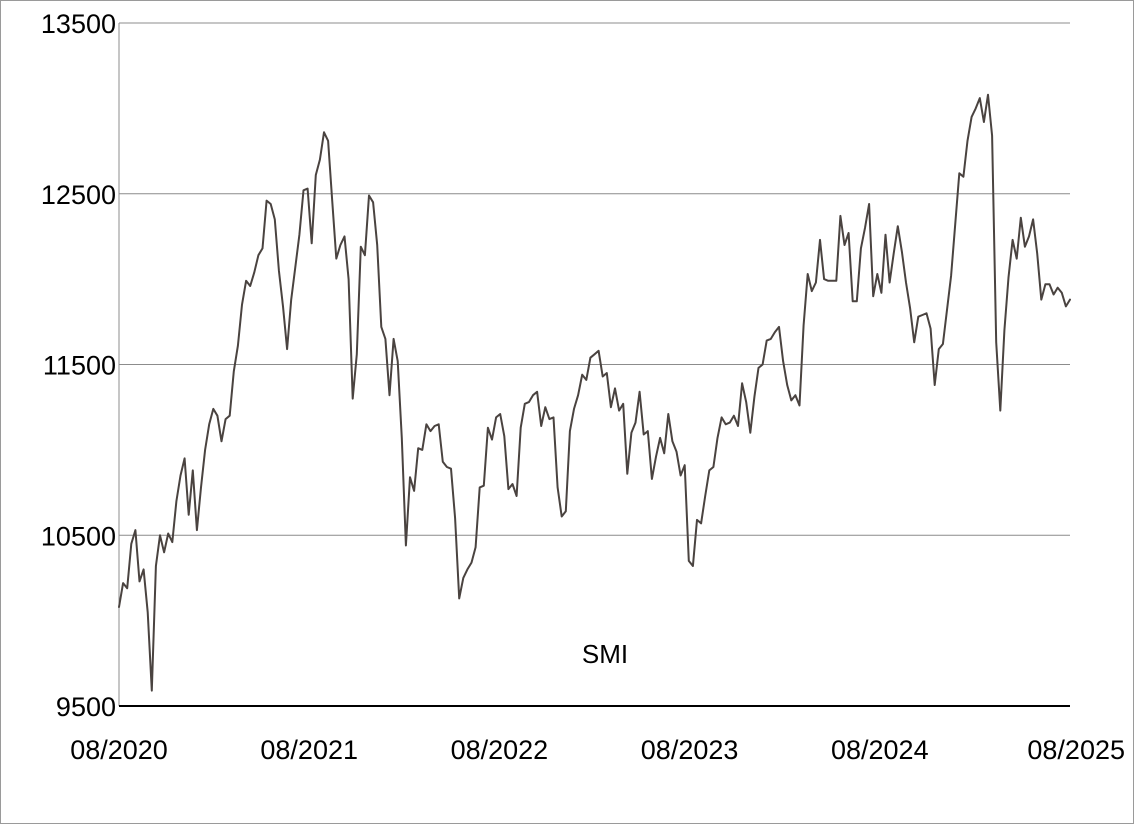 This screenshot has height=824, width=1134. I want to click on x-tick-label-2: 08/2022, so click(500, 750).